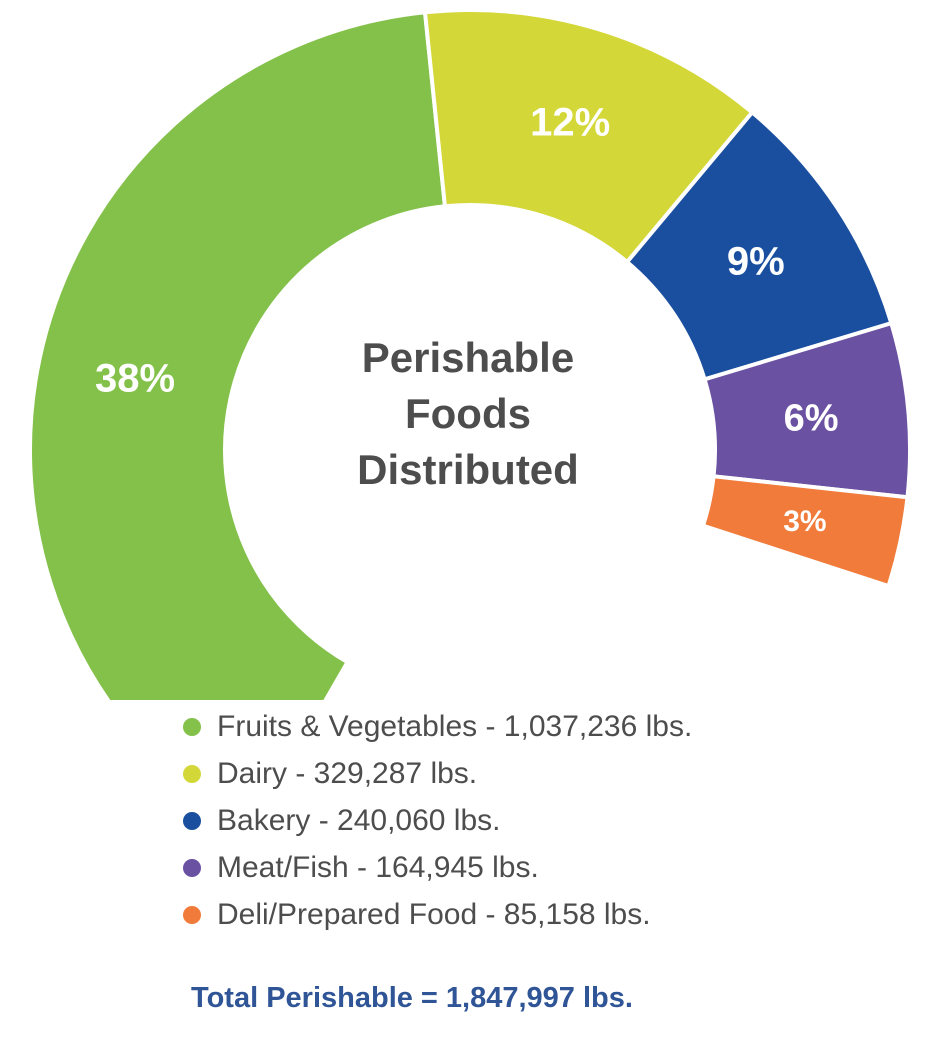  What do you see at coordinates (455, 726) in the screenshot?
I see `legend-label-fruits-vegetables: Fruits & Vegetables - 1,037,236 lbs.` at bounding box center [455, 726].